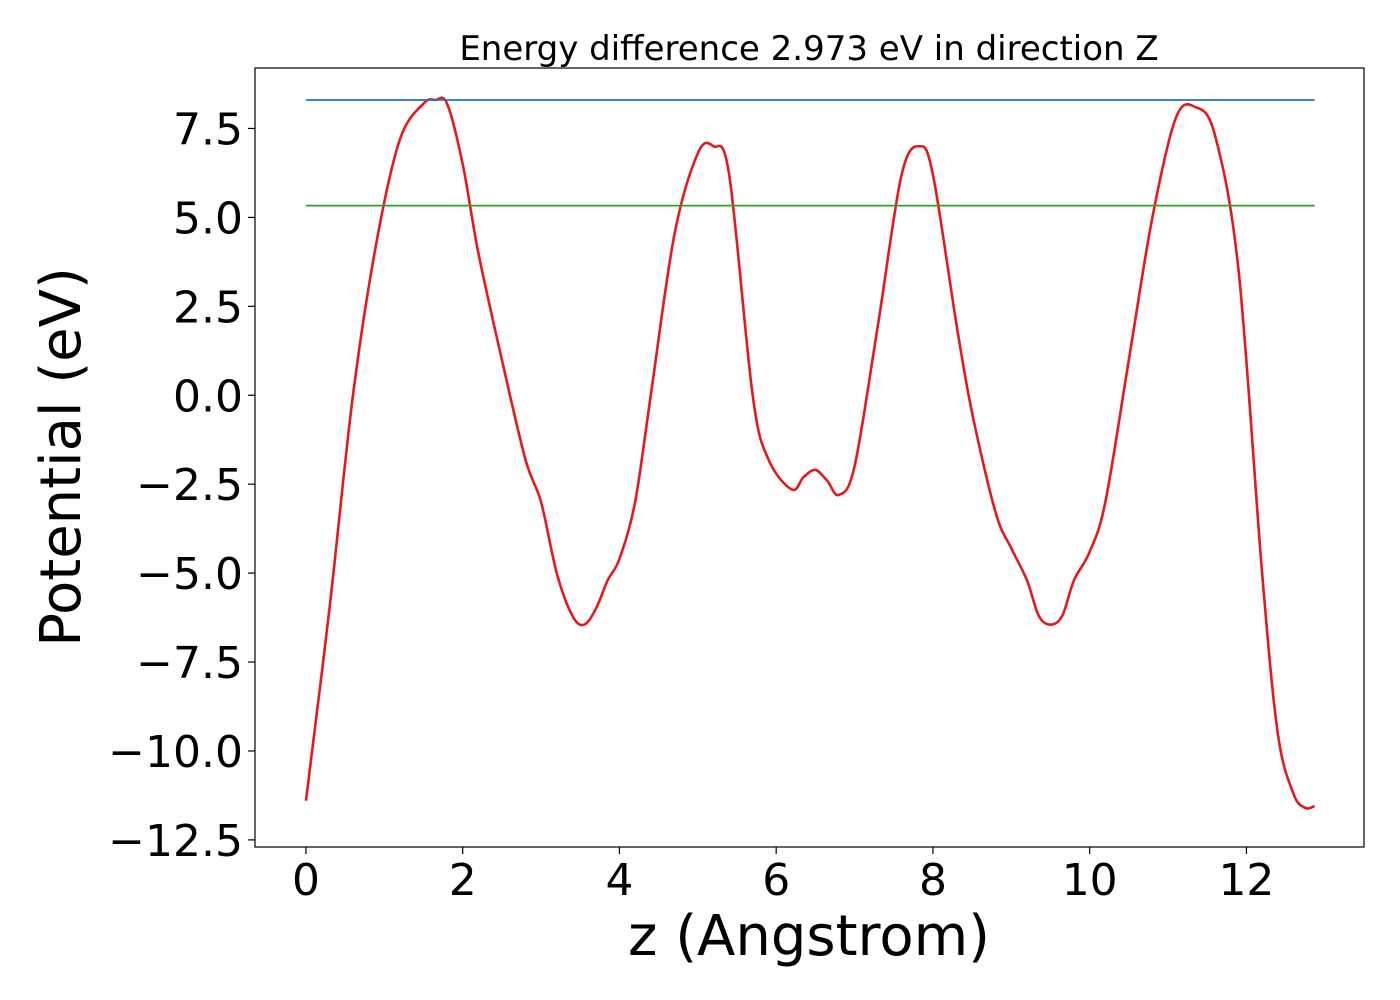 Image resolution: width=1400 pixels, height=1000 pixels. Describe the element at coordinates (1246, 880) in the screenshot. I see `x-tick-label: 12` at that location.